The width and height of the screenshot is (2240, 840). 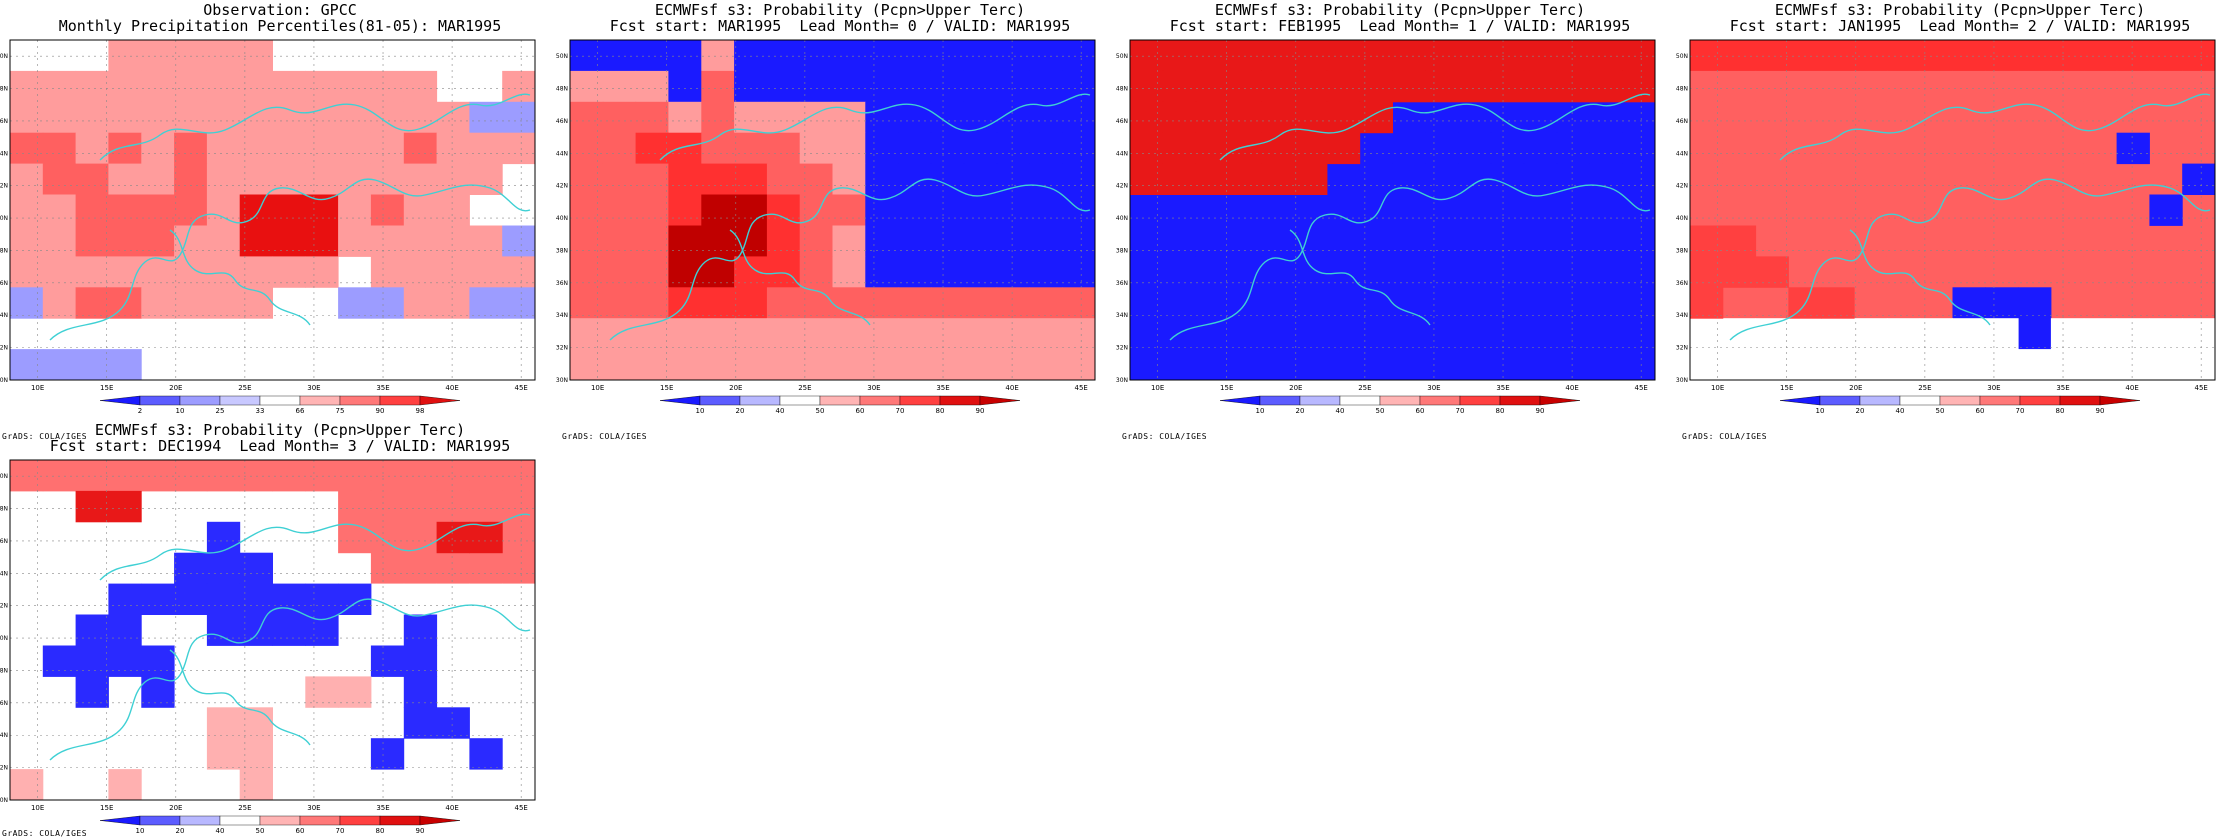 What do you see at coordinates (1460, 411) in the screenshot?
I see `legend-label: 70` at bounding box center [1460, 411].